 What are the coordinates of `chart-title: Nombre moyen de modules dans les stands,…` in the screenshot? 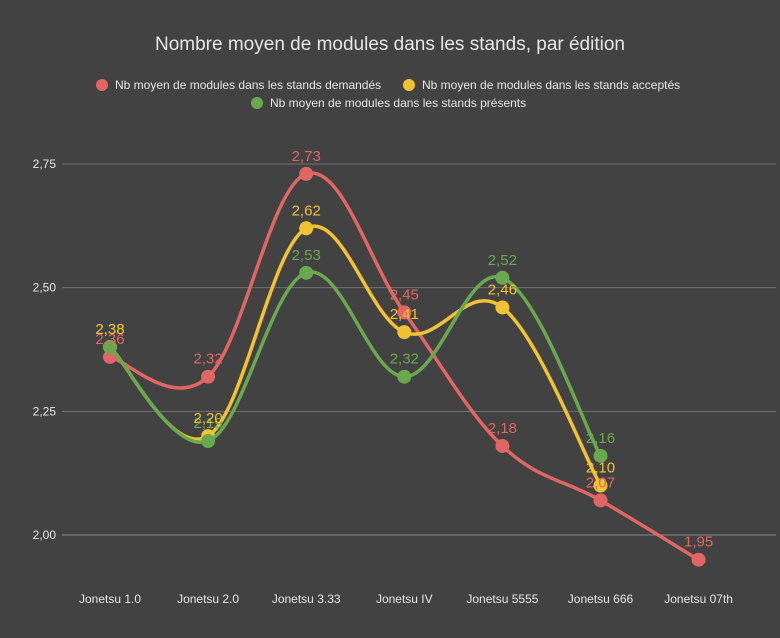 It's located at (390, 44).